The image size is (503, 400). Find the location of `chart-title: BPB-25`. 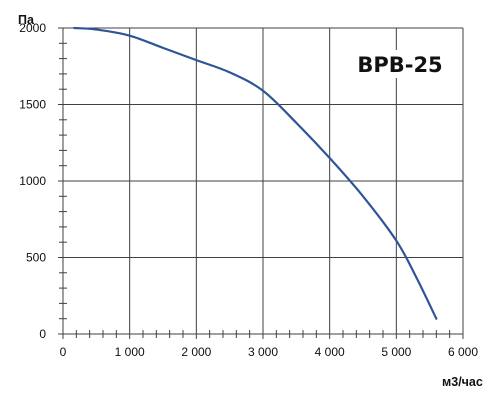

chart-title: BPB-25 is located at coordinates (399, 65).